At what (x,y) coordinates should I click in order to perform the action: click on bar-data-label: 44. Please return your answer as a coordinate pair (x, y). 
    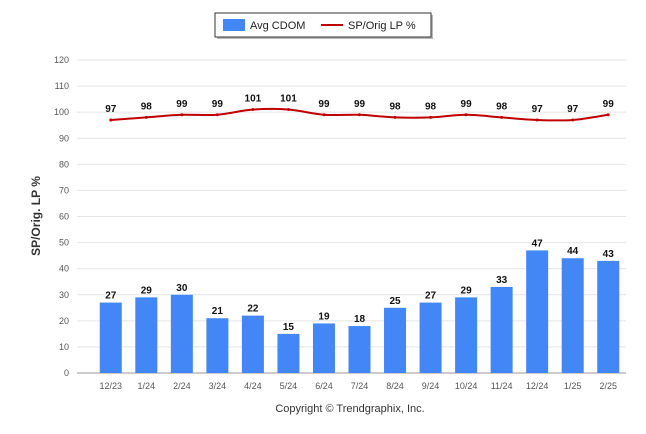
    Looking at the image, I should click on (573, 251).